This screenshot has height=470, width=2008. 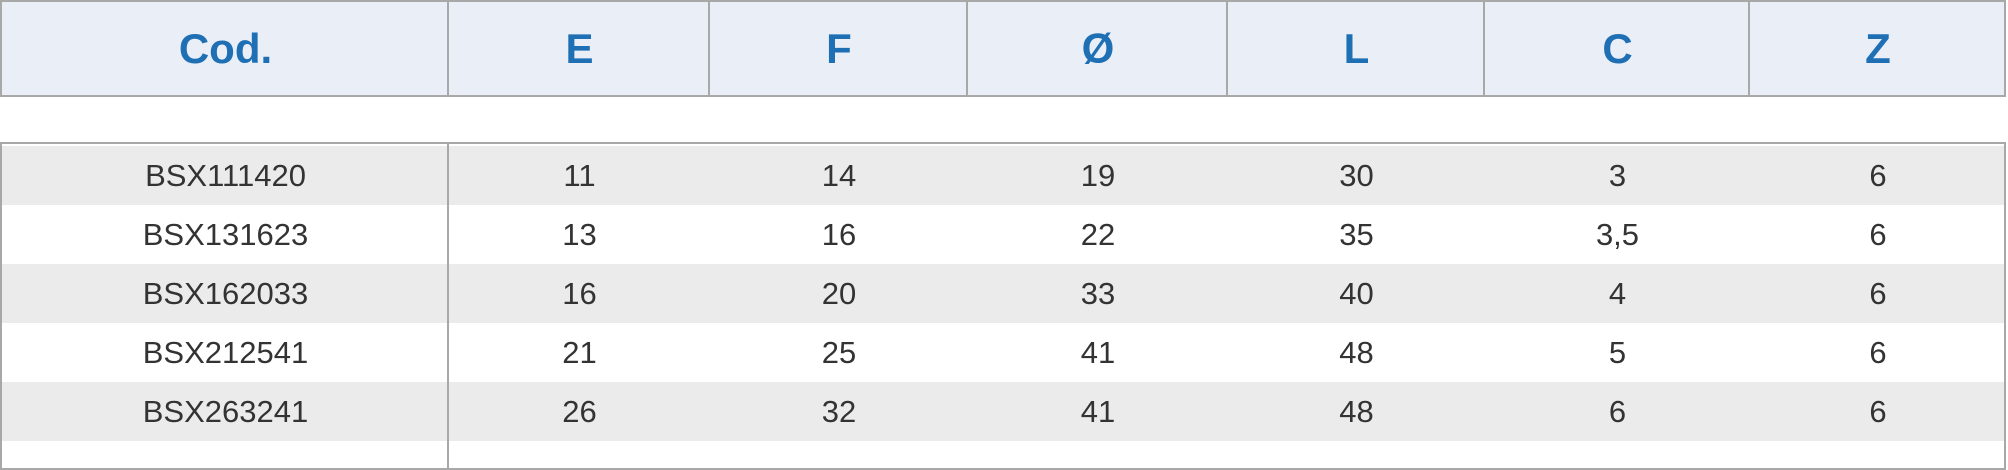 I want to click on table-cell: 13, so click(x=579, y=234).